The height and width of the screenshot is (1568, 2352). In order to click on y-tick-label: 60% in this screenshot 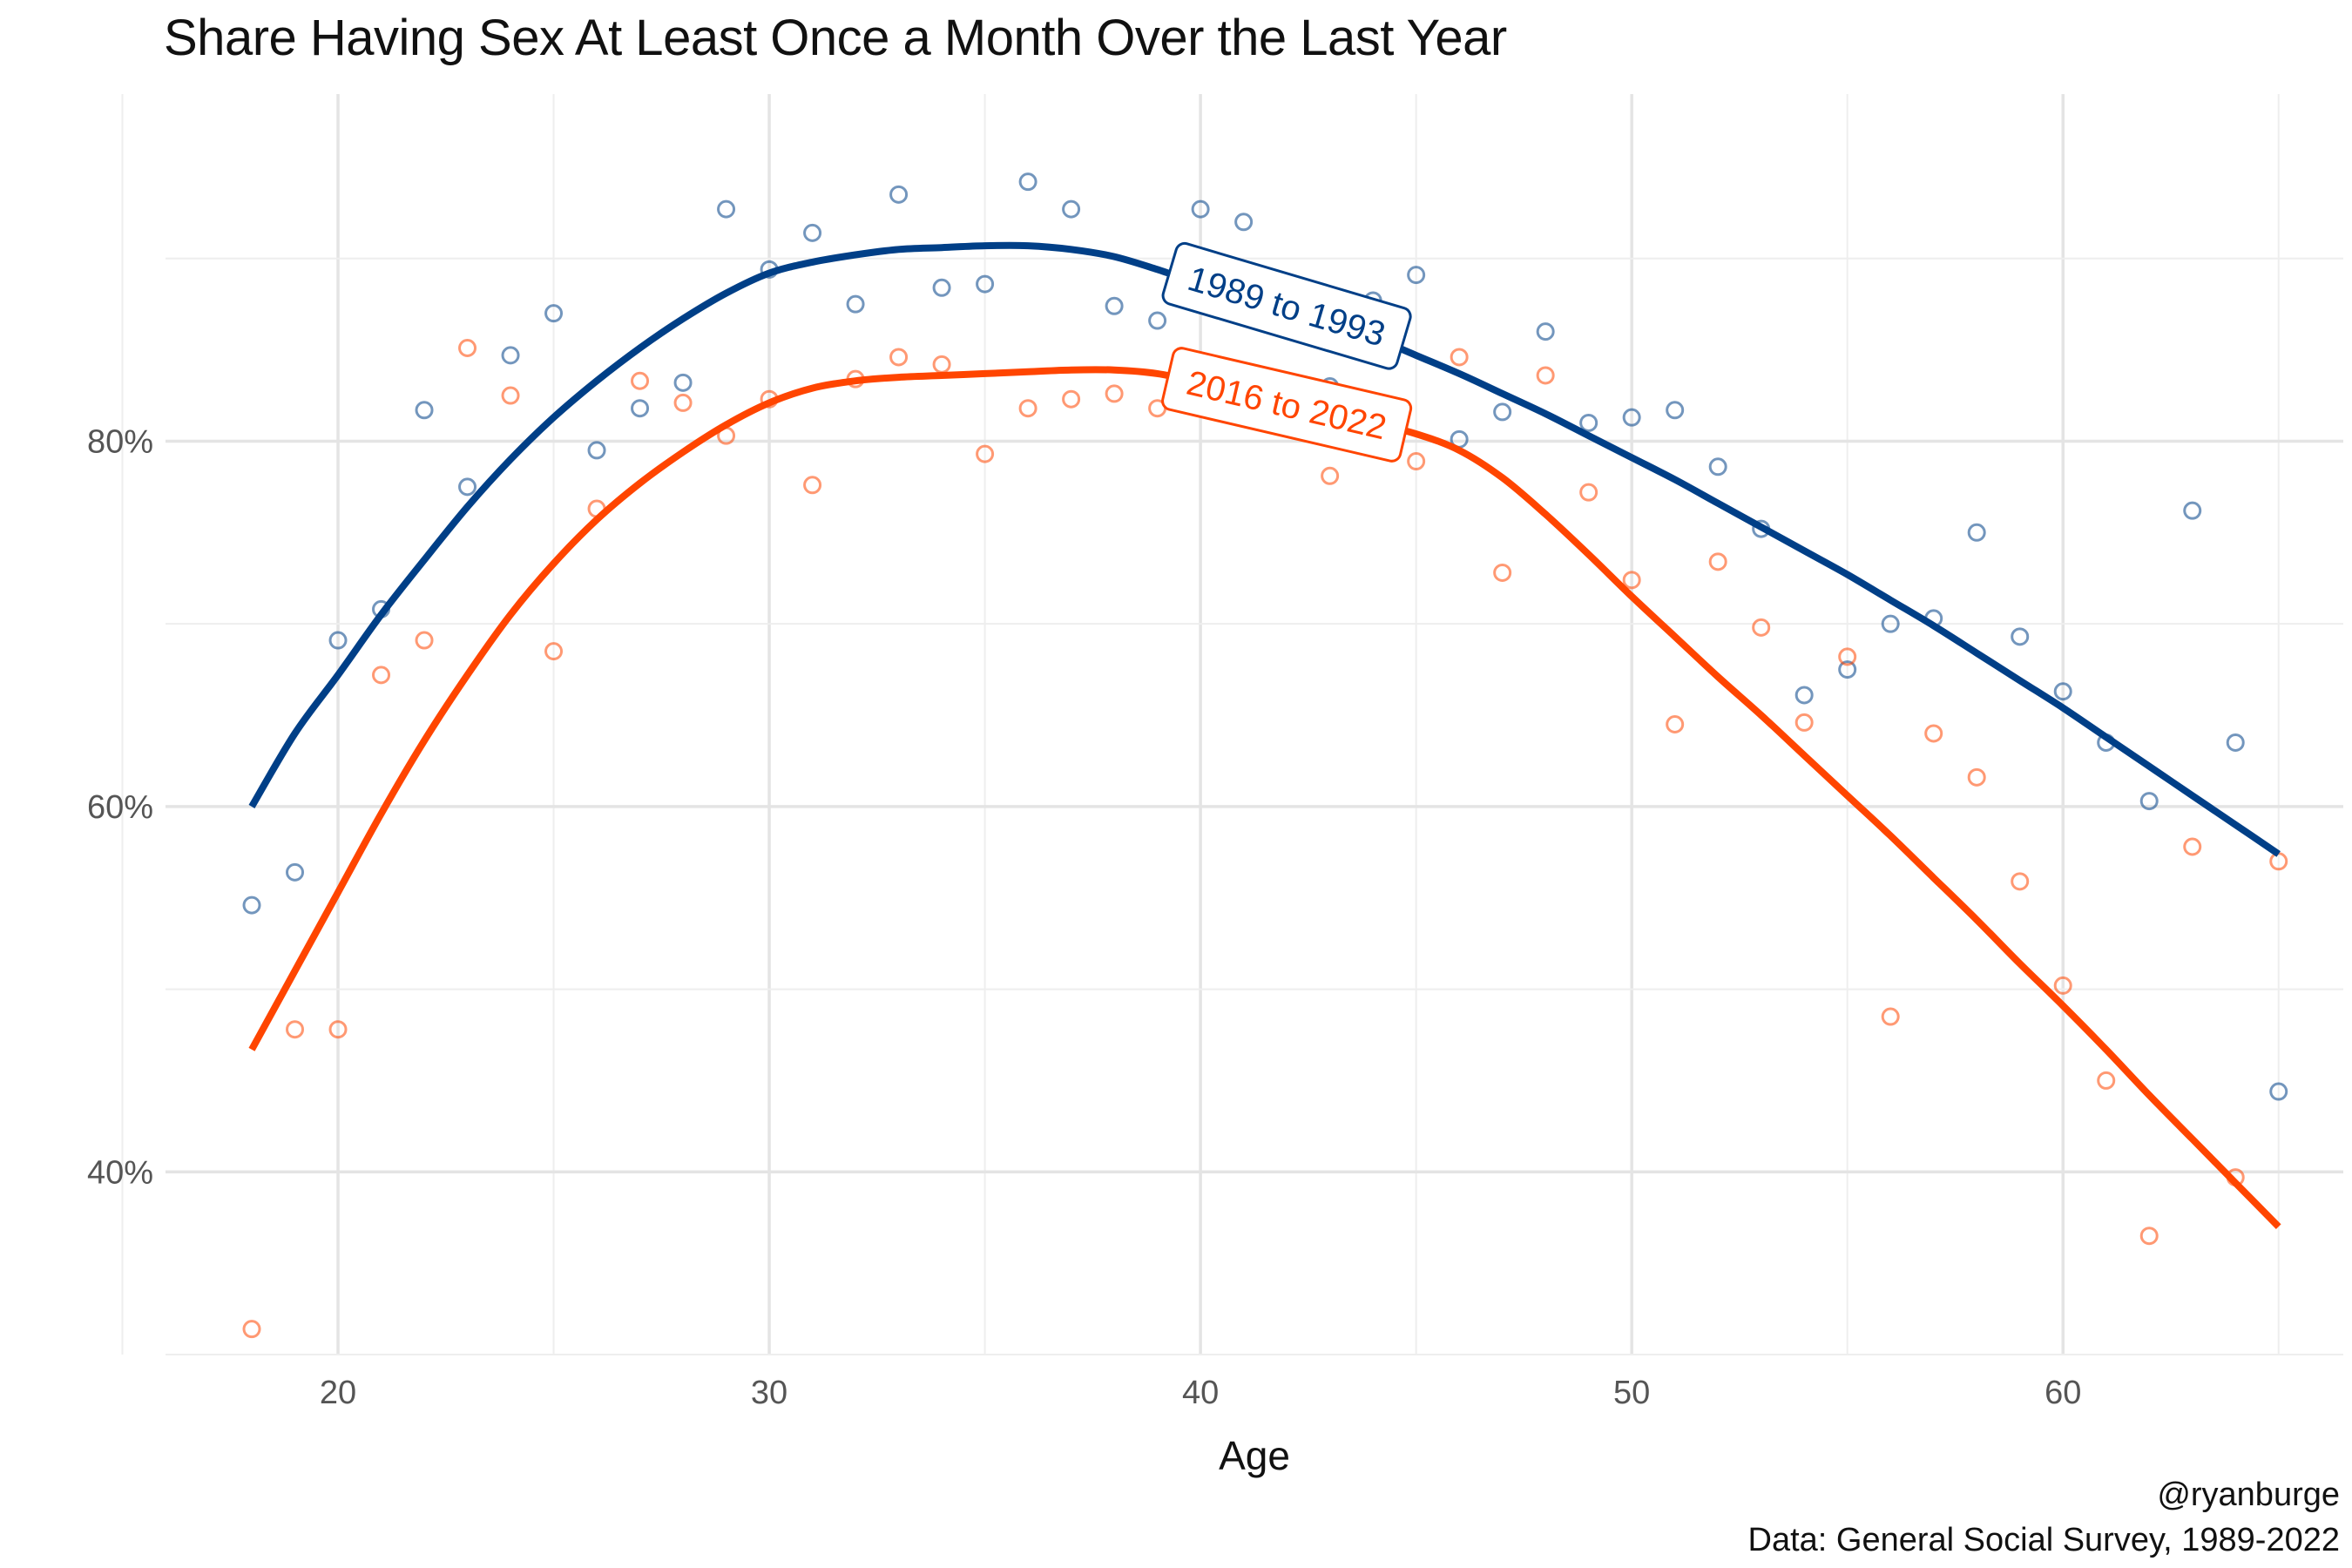, I will do `click(120, 807)`.